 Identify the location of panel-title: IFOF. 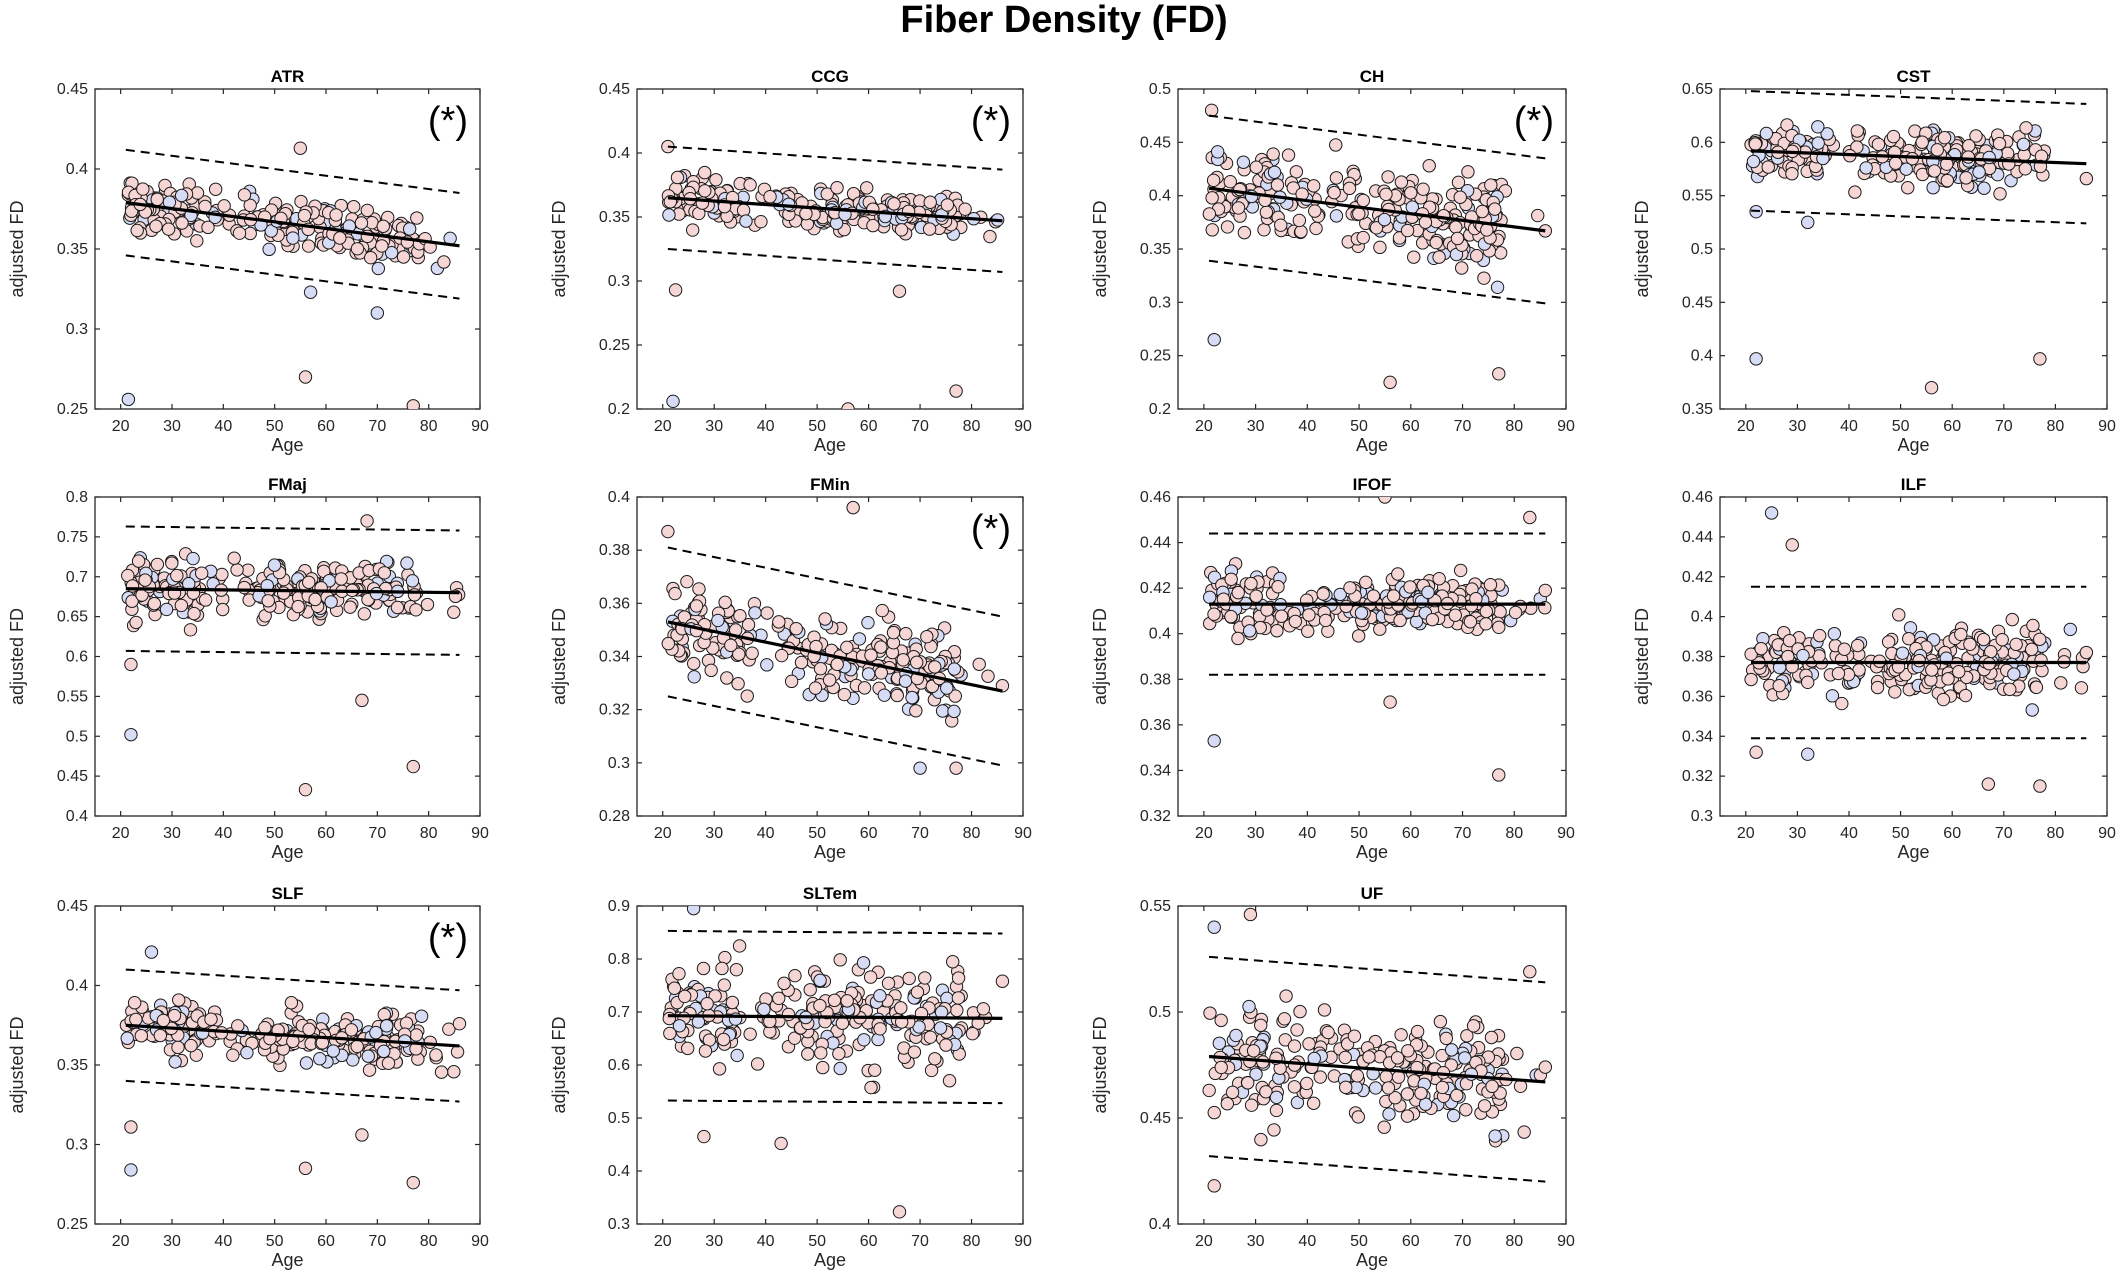
(1372, 484).